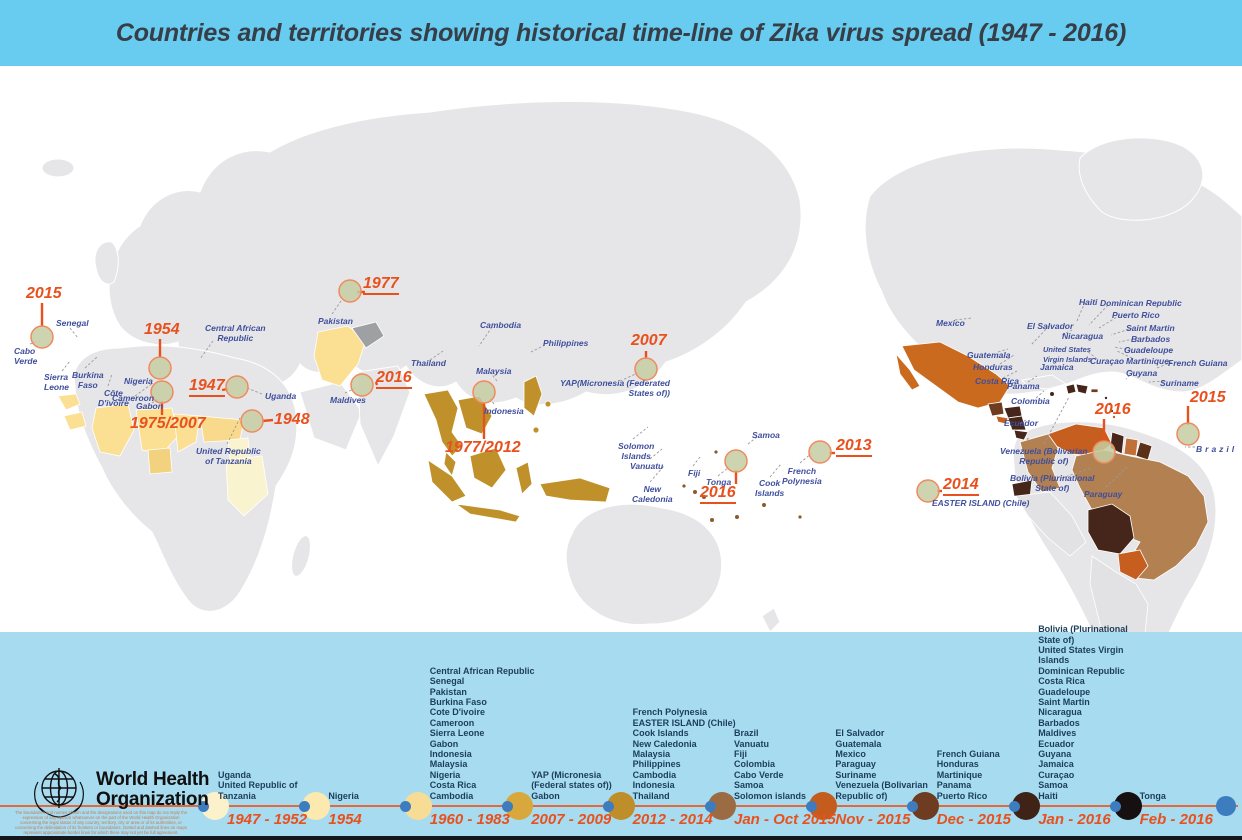 The height and width of the screenshot is (840, 1242). I want to click on map-country-label: New Caledonia, so click(652, 494).